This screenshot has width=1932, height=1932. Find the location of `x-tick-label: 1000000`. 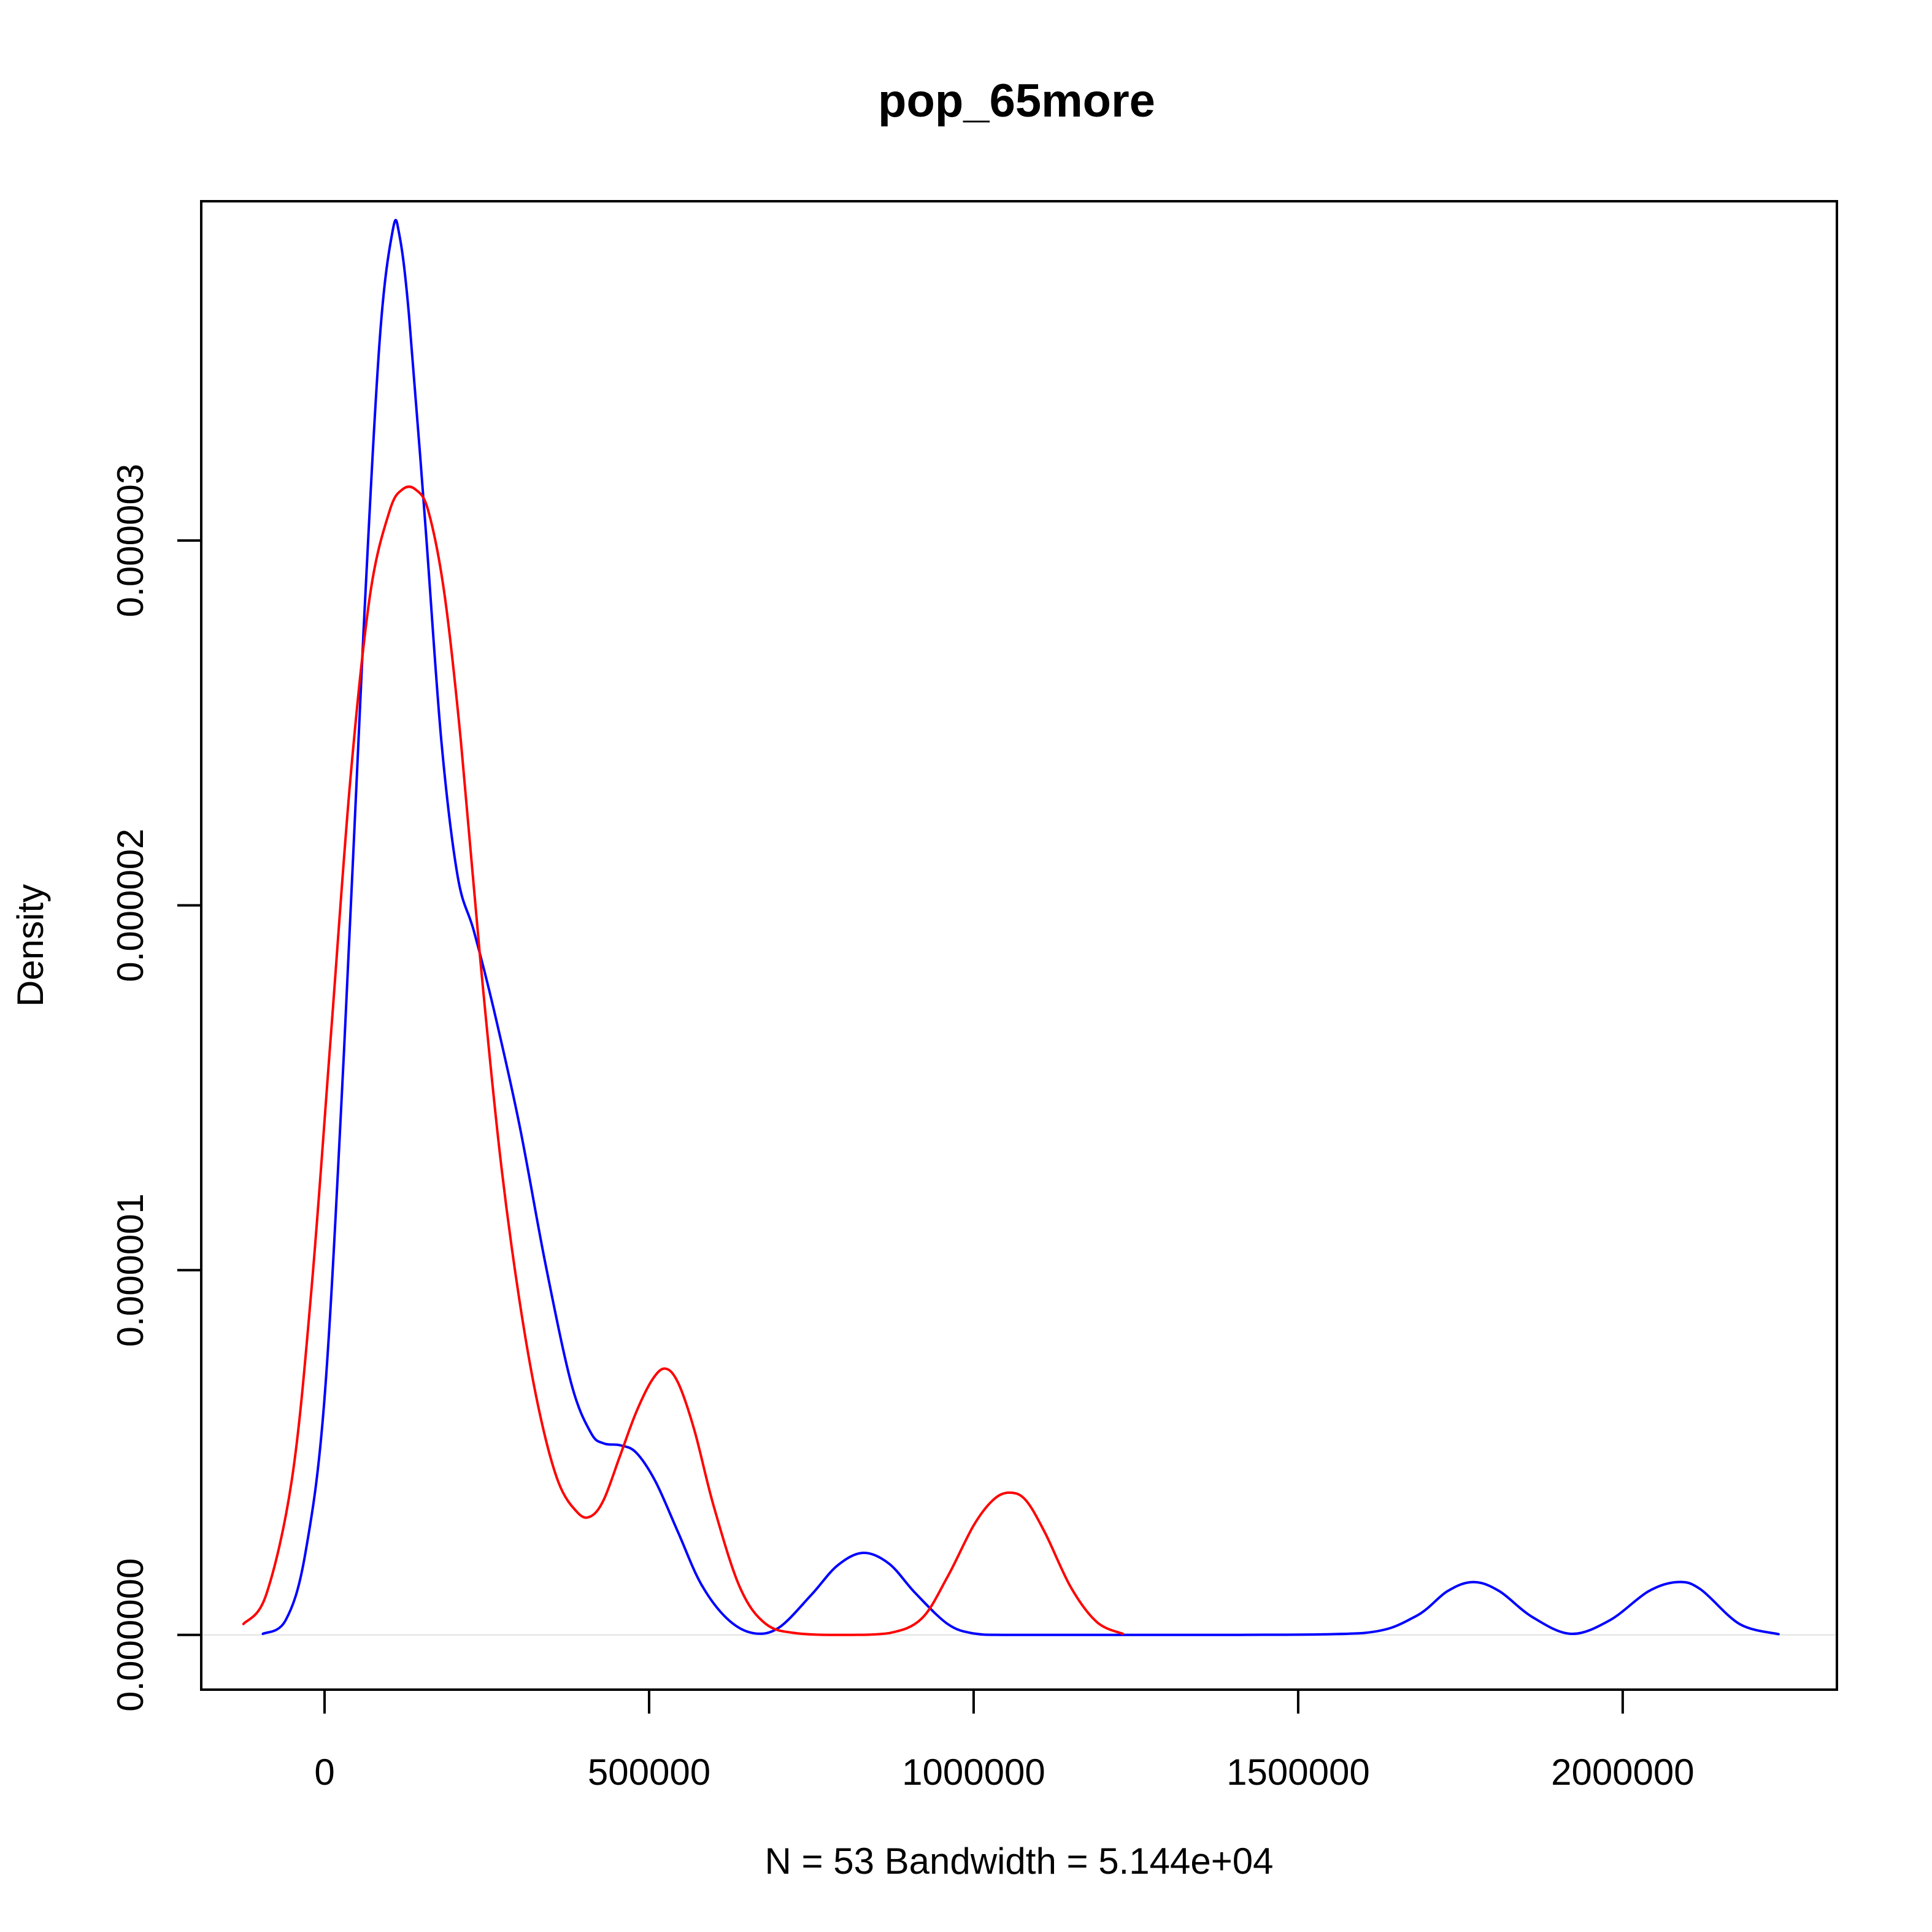

x-tick-label: 1000000 is located at coordinates (973, 1772).